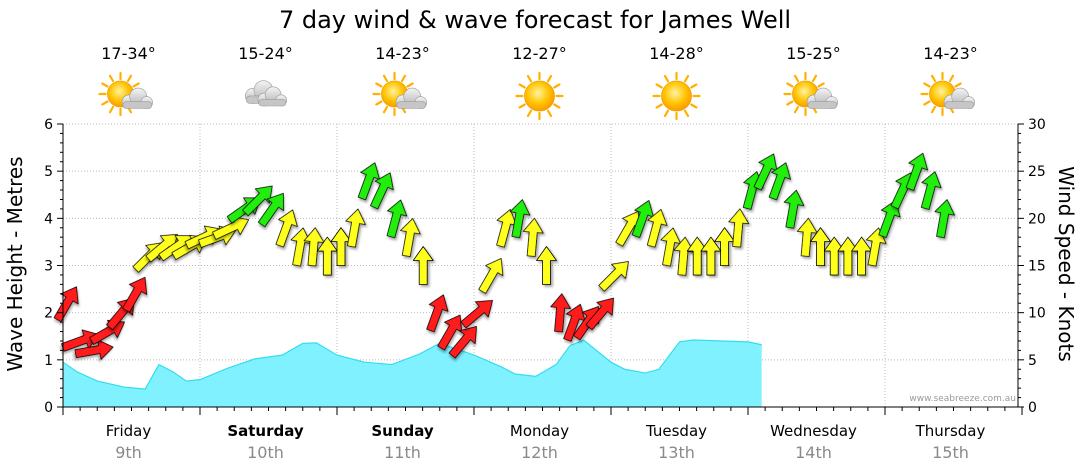 The width and height of the screenshot is (1080, 475). Describe the element at coordinates (813, 431) in the screenshot. I see `day-name-label: Wednesday` at that location.